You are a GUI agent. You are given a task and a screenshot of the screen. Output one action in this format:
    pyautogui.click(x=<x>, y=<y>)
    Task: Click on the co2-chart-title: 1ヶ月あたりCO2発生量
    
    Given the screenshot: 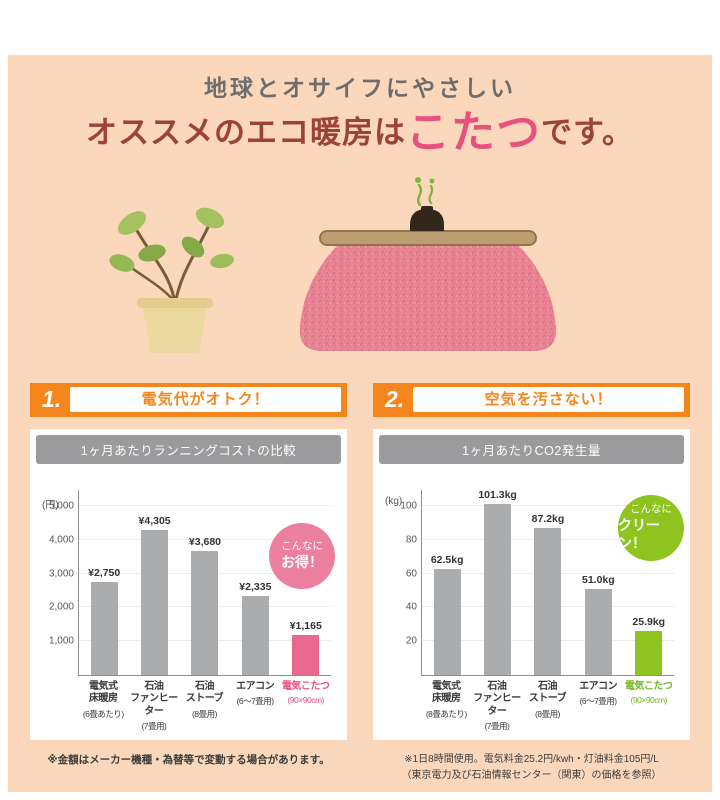 What is the action you would take?
    pyautogui.click(x=531, y=449)
    